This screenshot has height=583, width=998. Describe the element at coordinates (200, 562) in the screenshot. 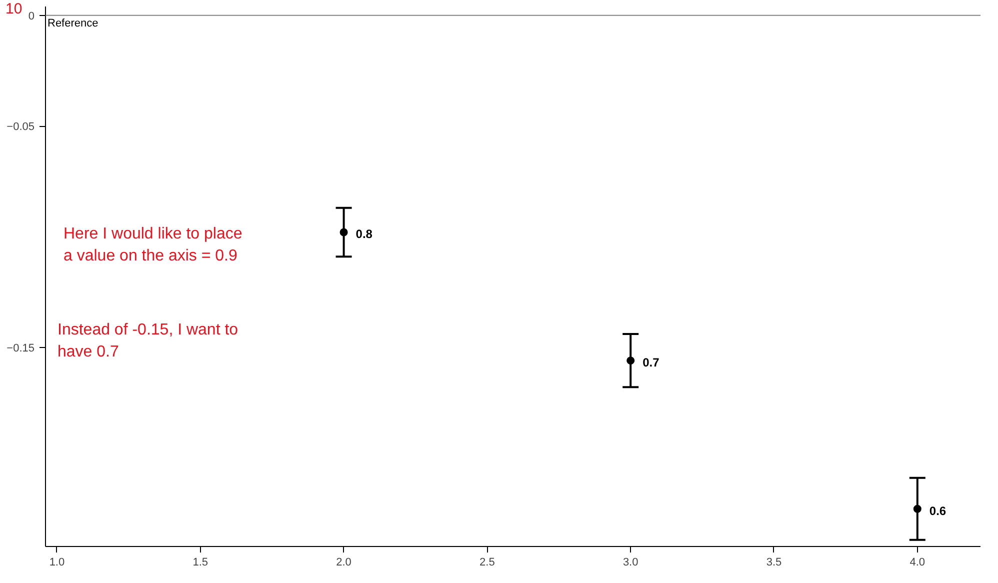

I see `x-tick-label: 1.5` at that location.